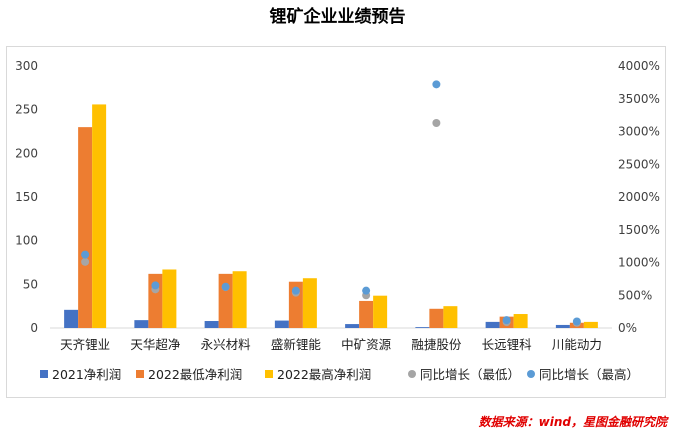 This screenshot has width=675, height=434. I want to click on y-right-tick-label: 500%, so click(635, 295).